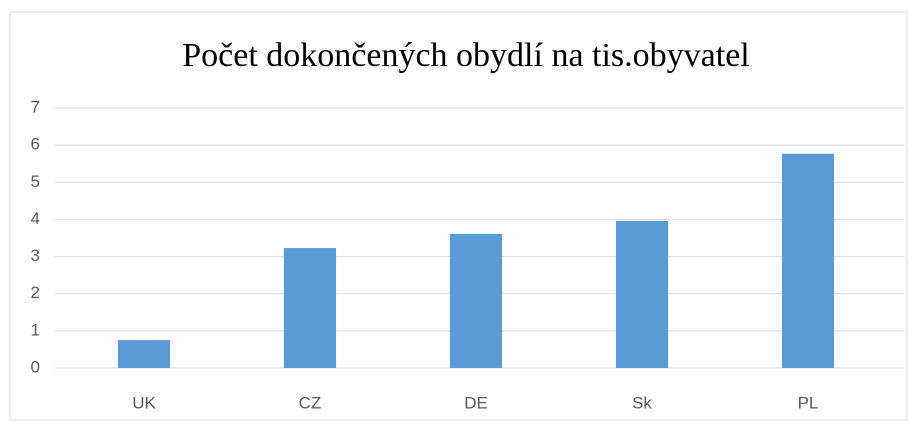 This screenshot has width=908, height=421. I want to click on y-tick-label: 4, so click(35, 218).